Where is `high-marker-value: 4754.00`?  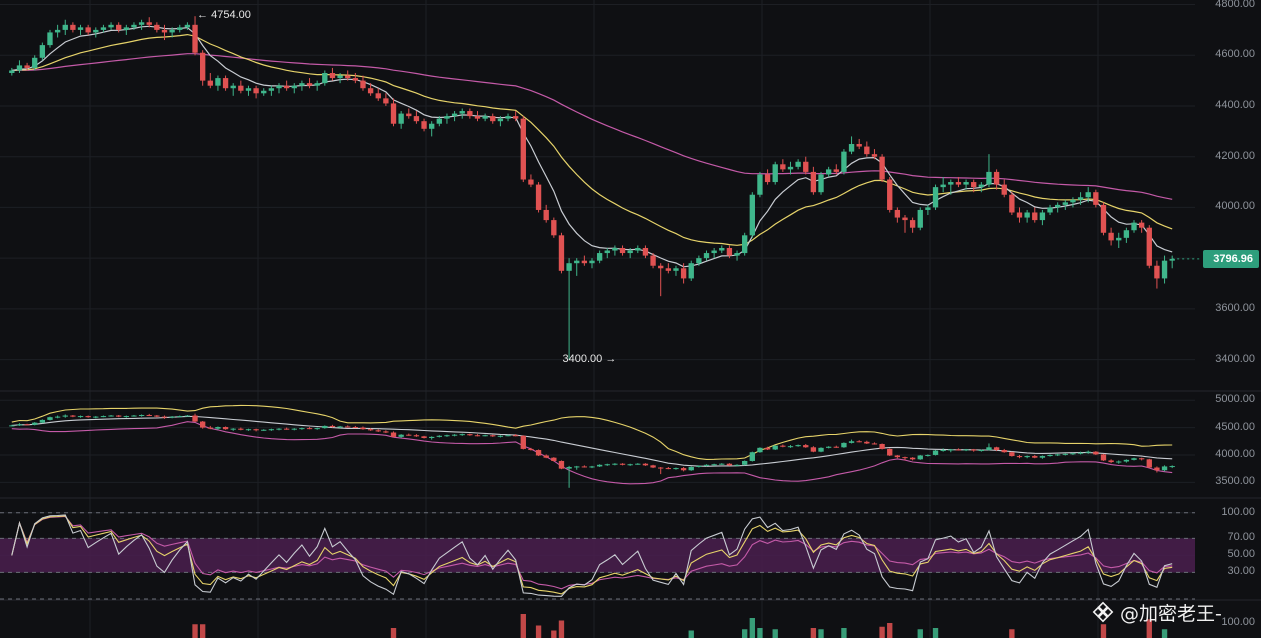
high-marker-value: 4754.00 is located at coordinates (231, 15).